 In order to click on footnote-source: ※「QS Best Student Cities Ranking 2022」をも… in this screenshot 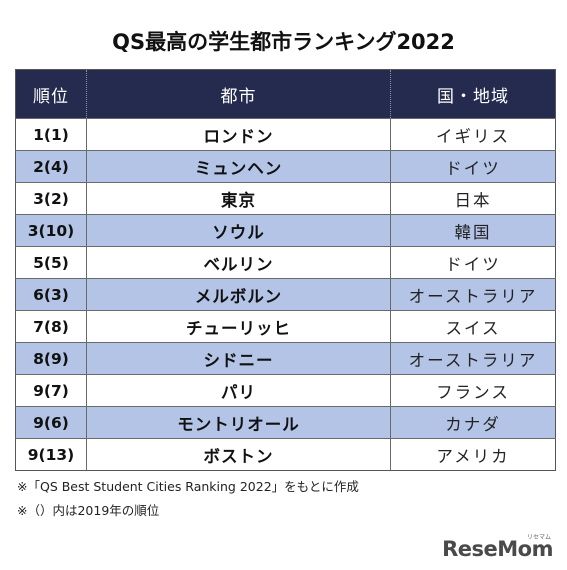, I will do `click(188, 486)`.